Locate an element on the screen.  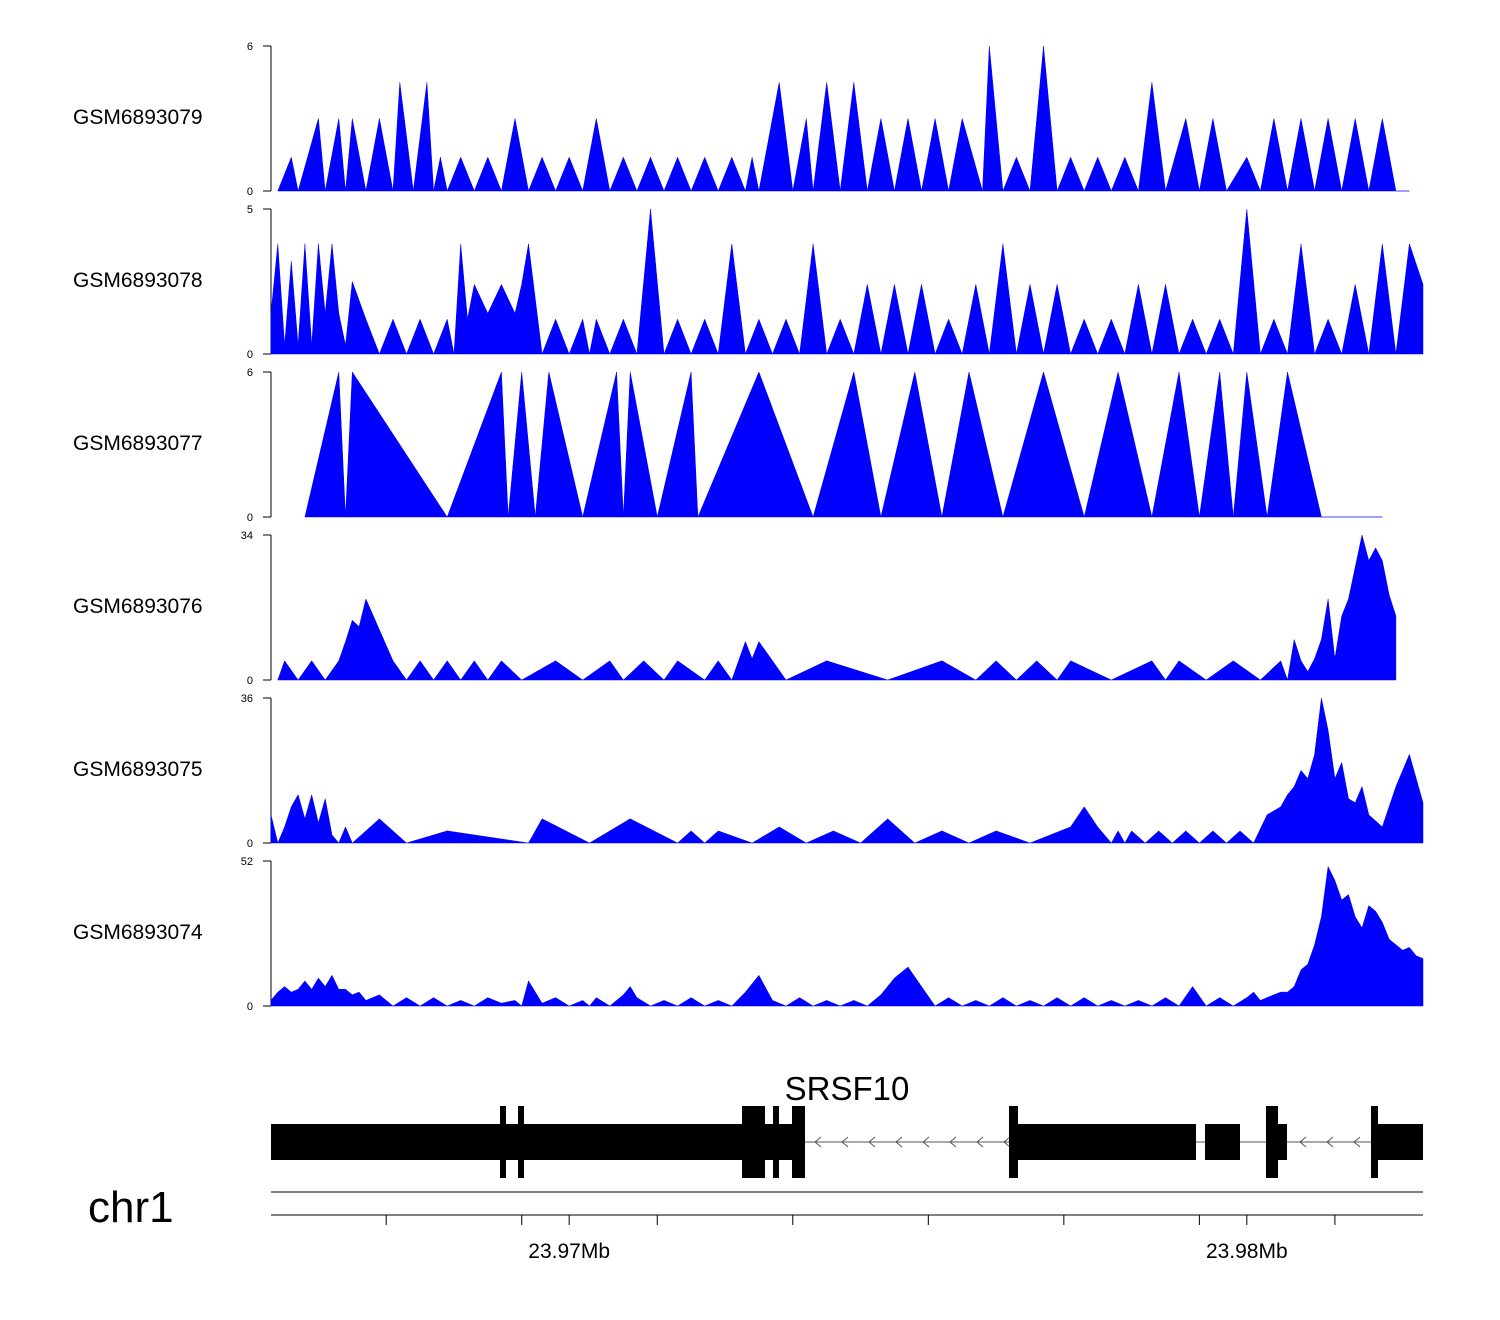
track-label: GSM6893074 is located at coordinates (138, 932).